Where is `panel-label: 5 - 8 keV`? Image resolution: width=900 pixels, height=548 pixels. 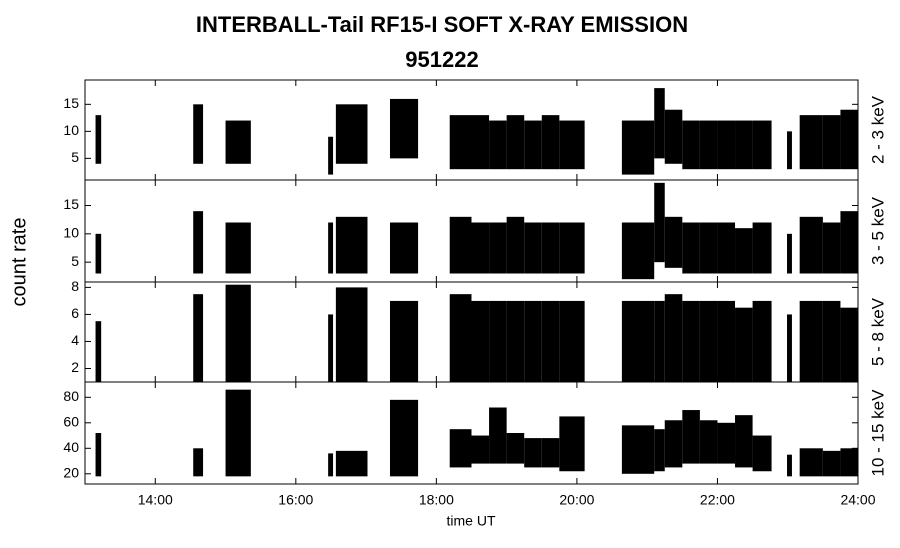 panel-label: 5 - 8 keV is located at coordinates (877, 331).